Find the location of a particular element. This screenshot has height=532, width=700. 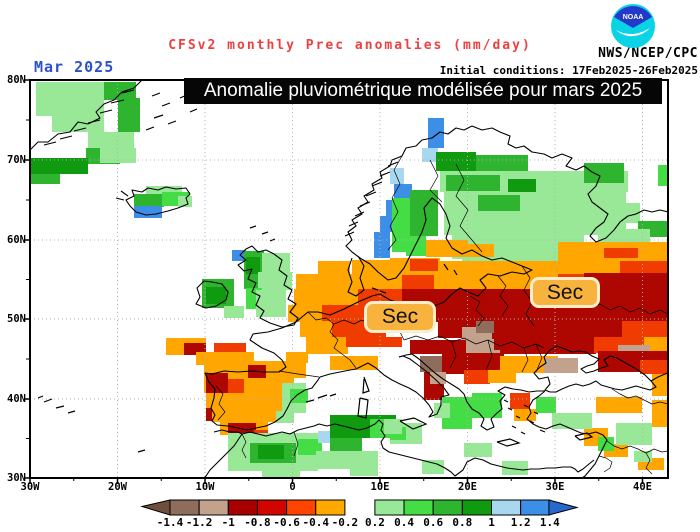

noaa-logo-fan is located at coordinates (633, 17).